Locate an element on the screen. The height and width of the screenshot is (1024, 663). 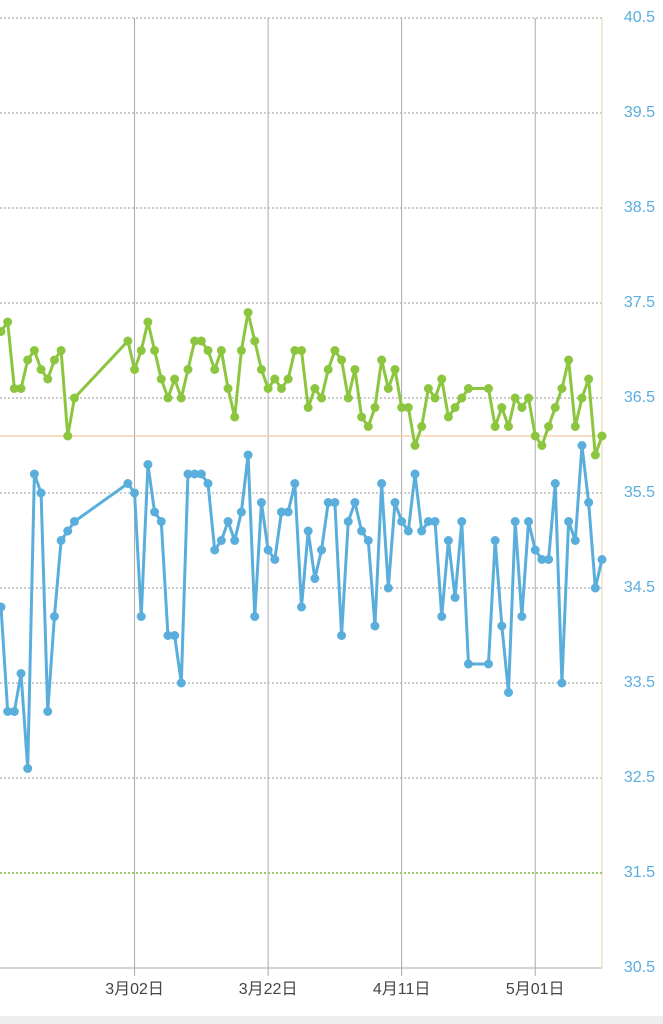
series-line is located at coordinates (302, 384).